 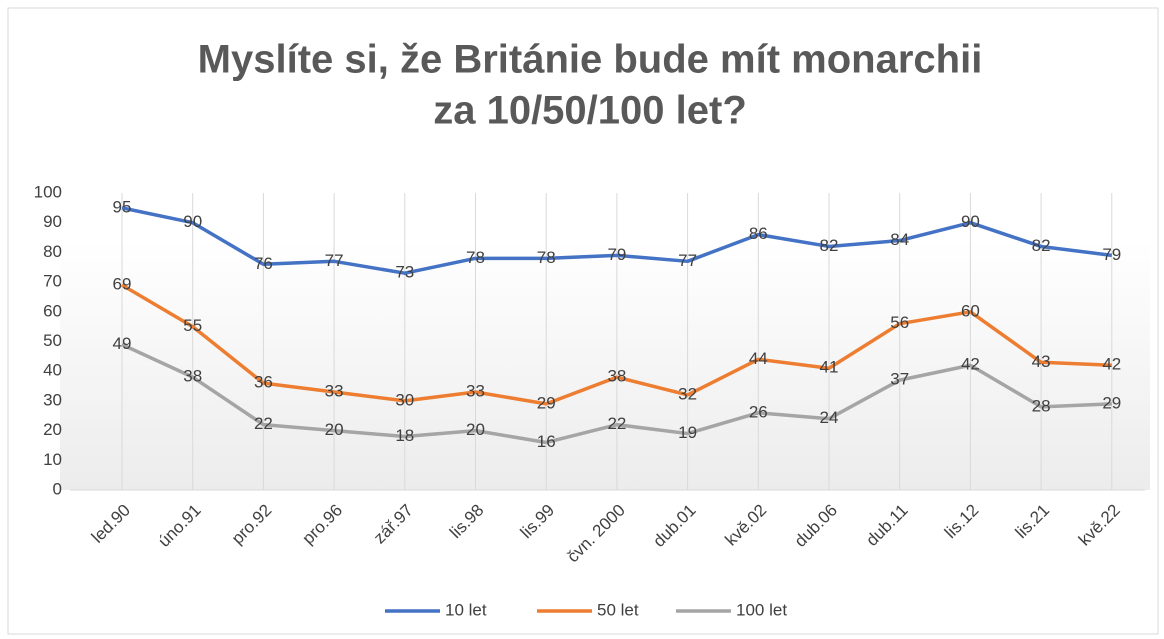 I want to click on y-tick-label: 80, so click(x=52, y=251).